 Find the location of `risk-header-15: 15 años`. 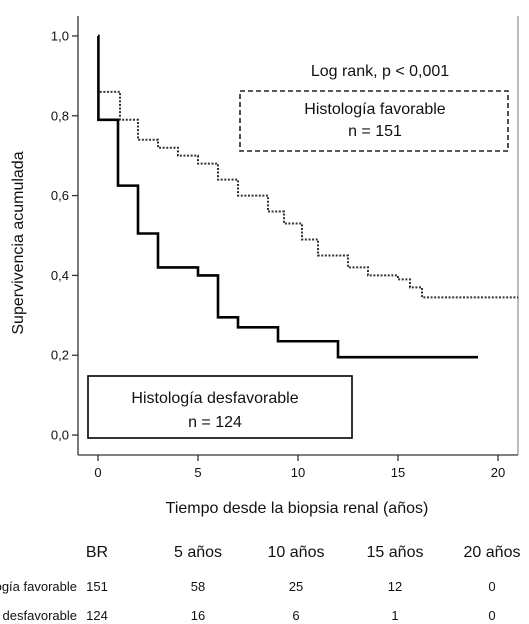

risk-header-15: 15 años is located at coordinates (395, 552).